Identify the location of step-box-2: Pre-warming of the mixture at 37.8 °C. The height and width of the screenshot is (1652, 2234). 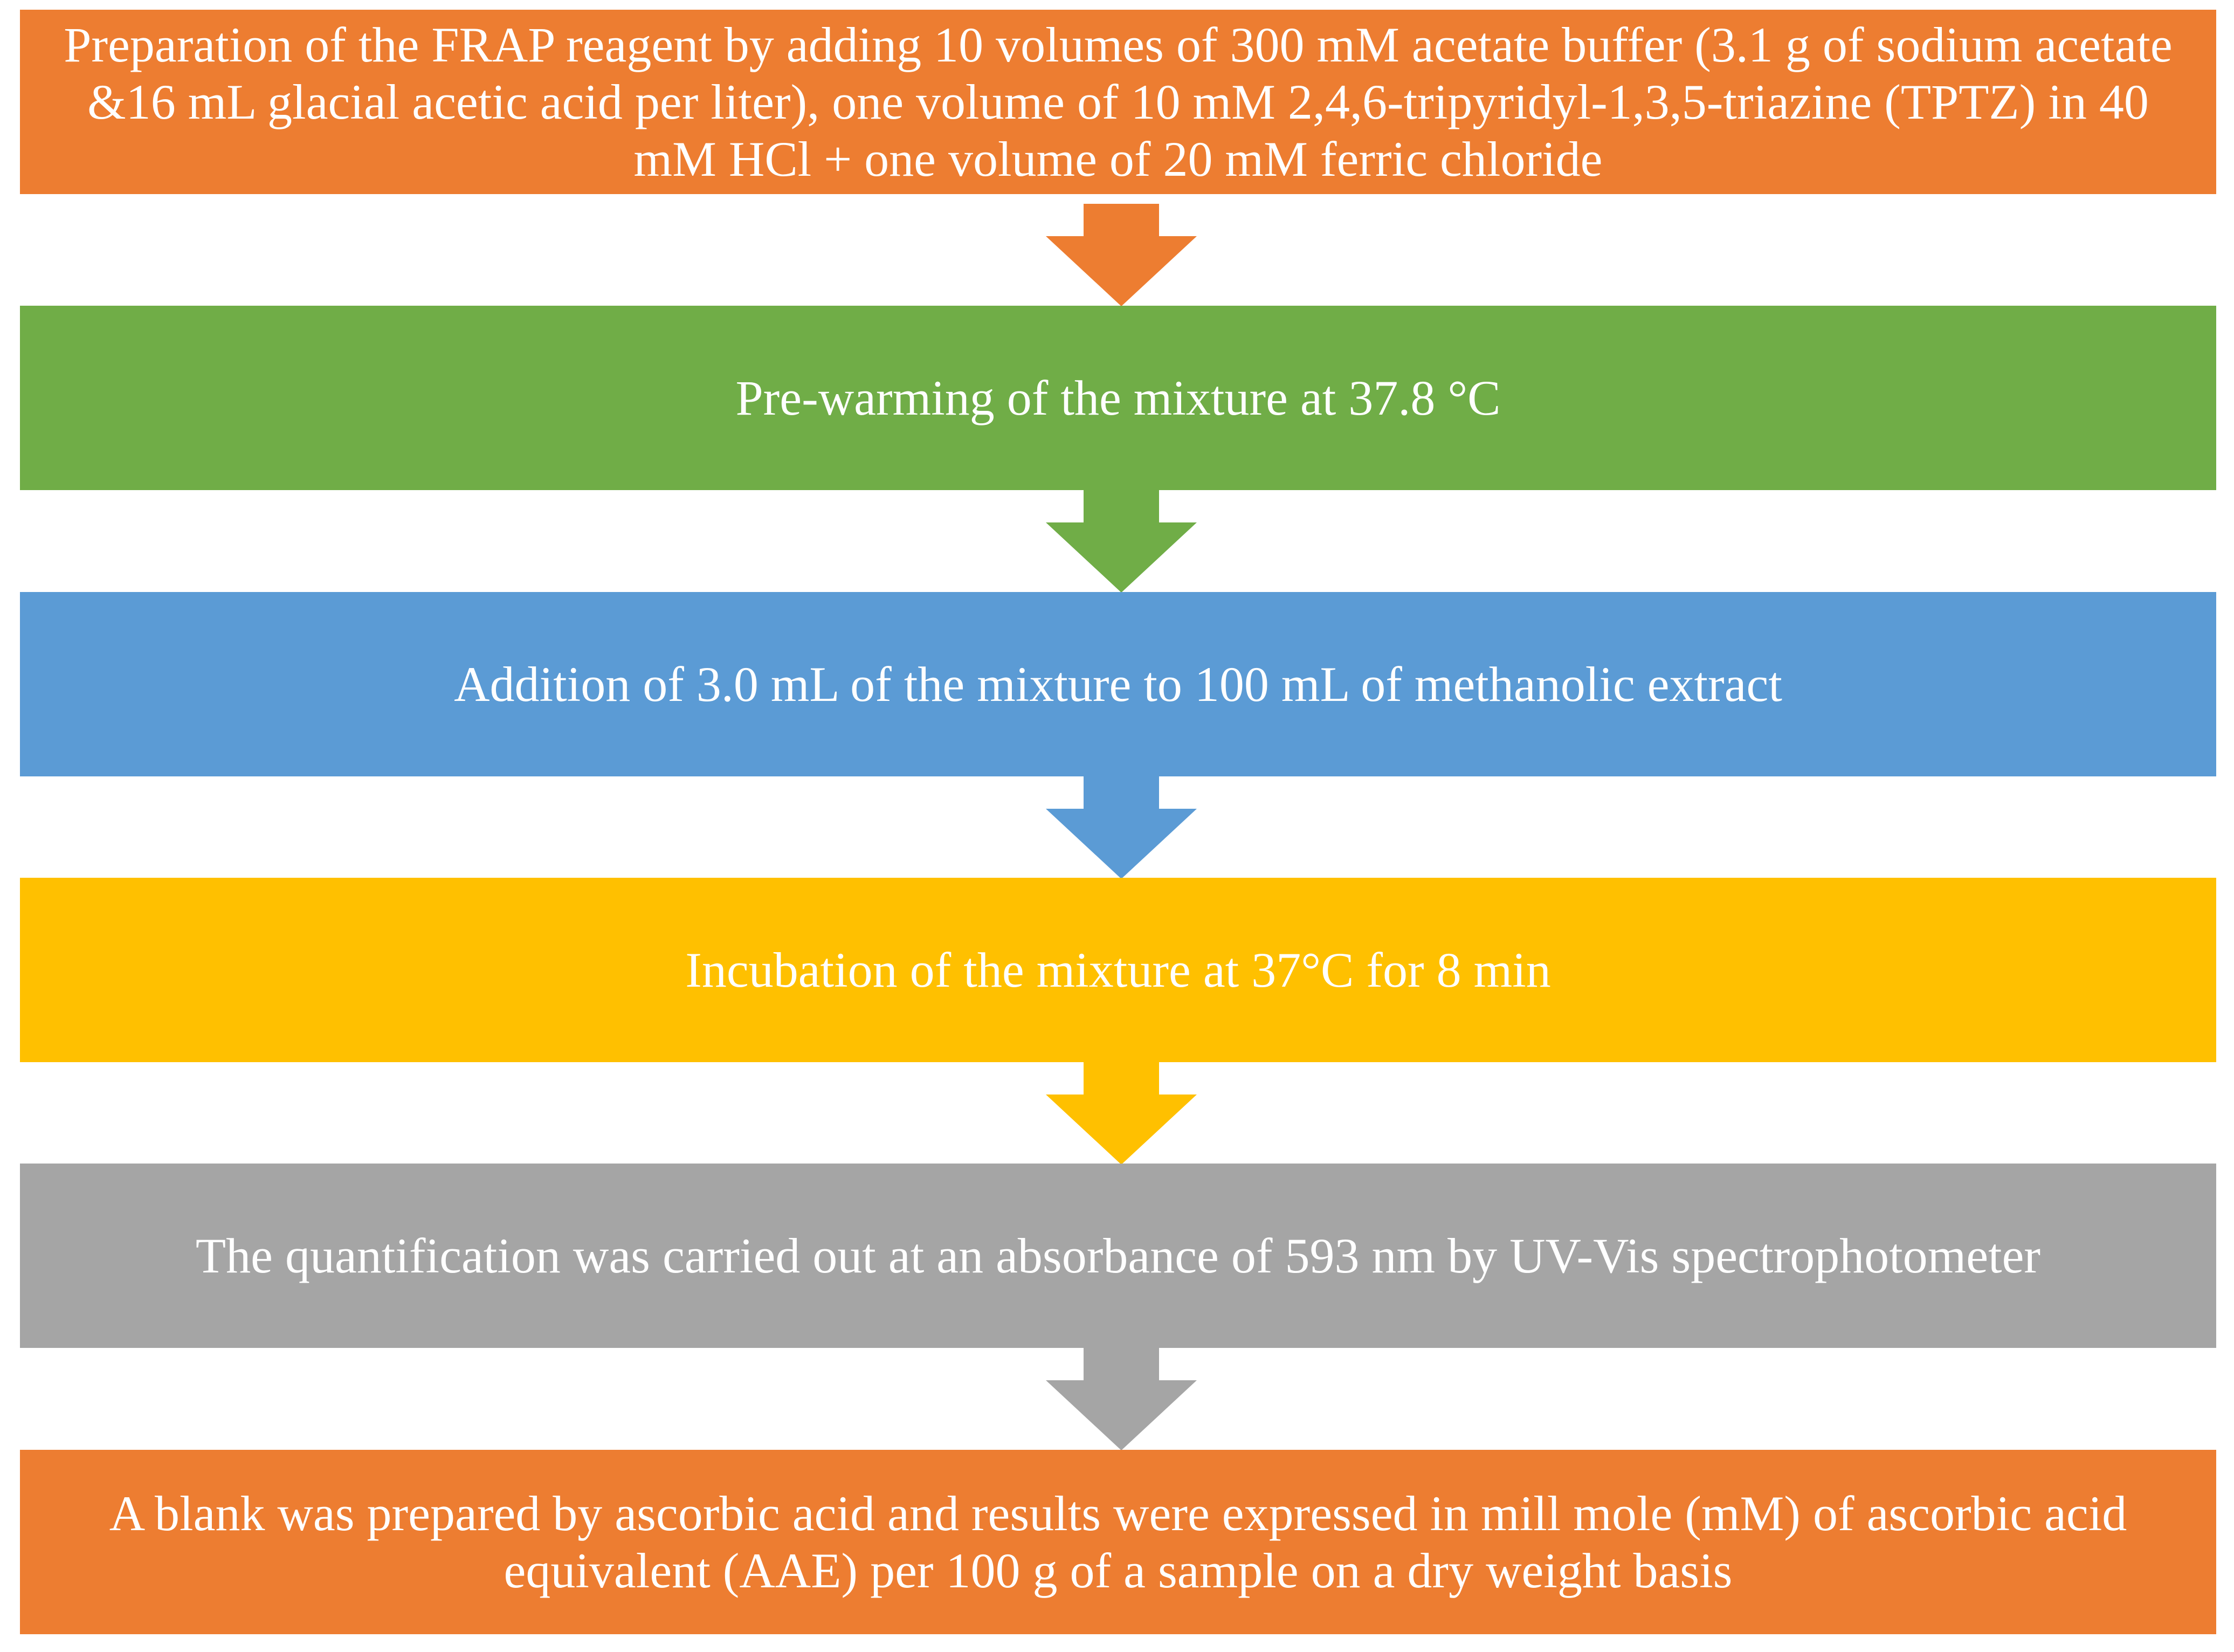
(1118, 398).